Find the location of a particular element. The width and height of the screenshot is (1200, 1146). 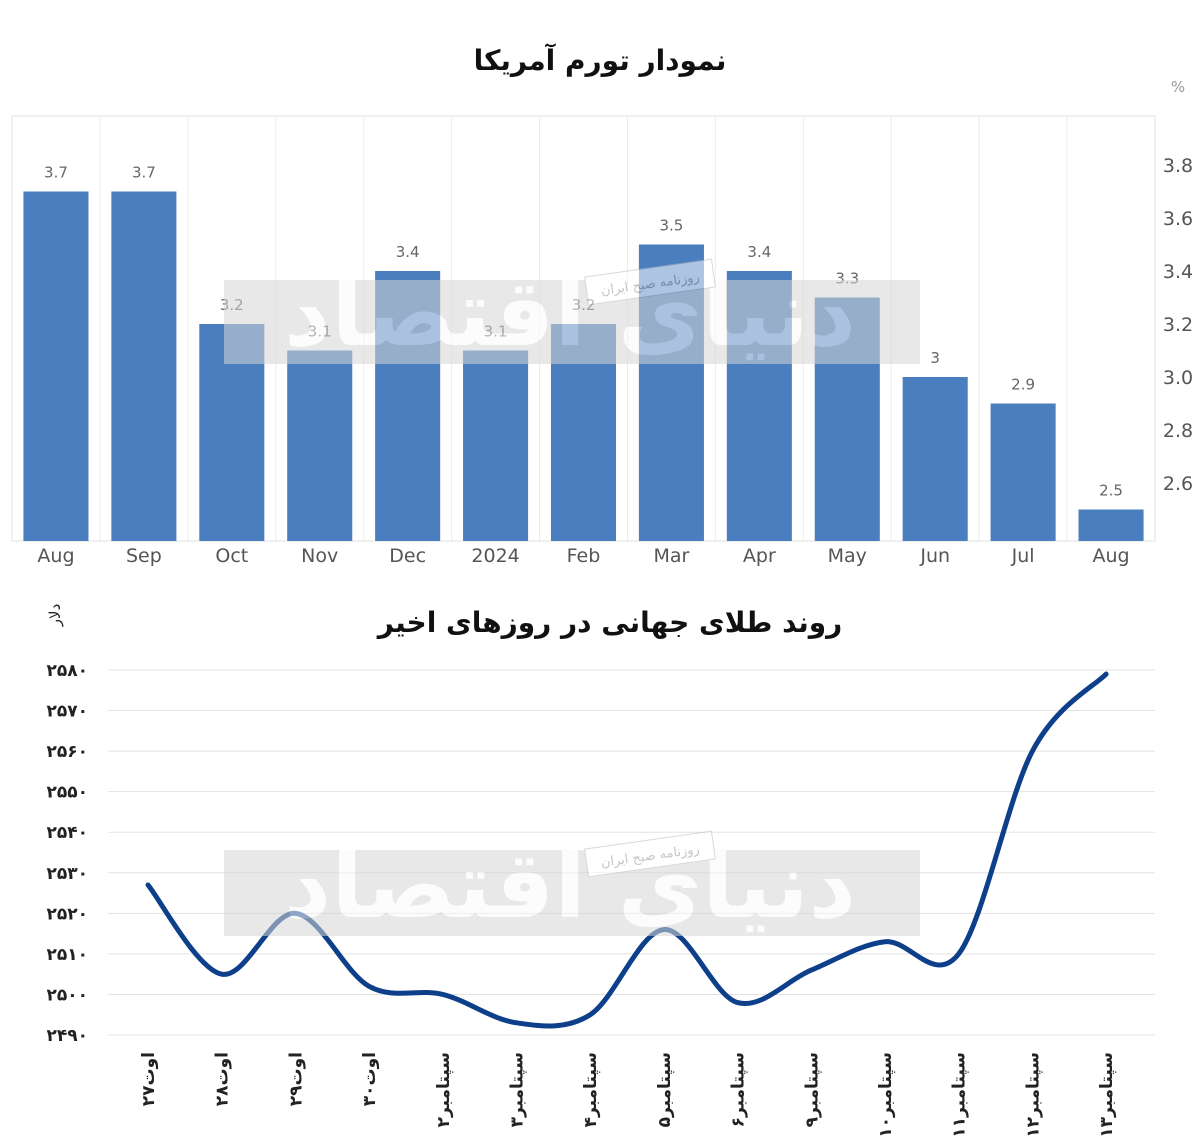

inflation-value-label: 3 is located at coordinates (935, 358).